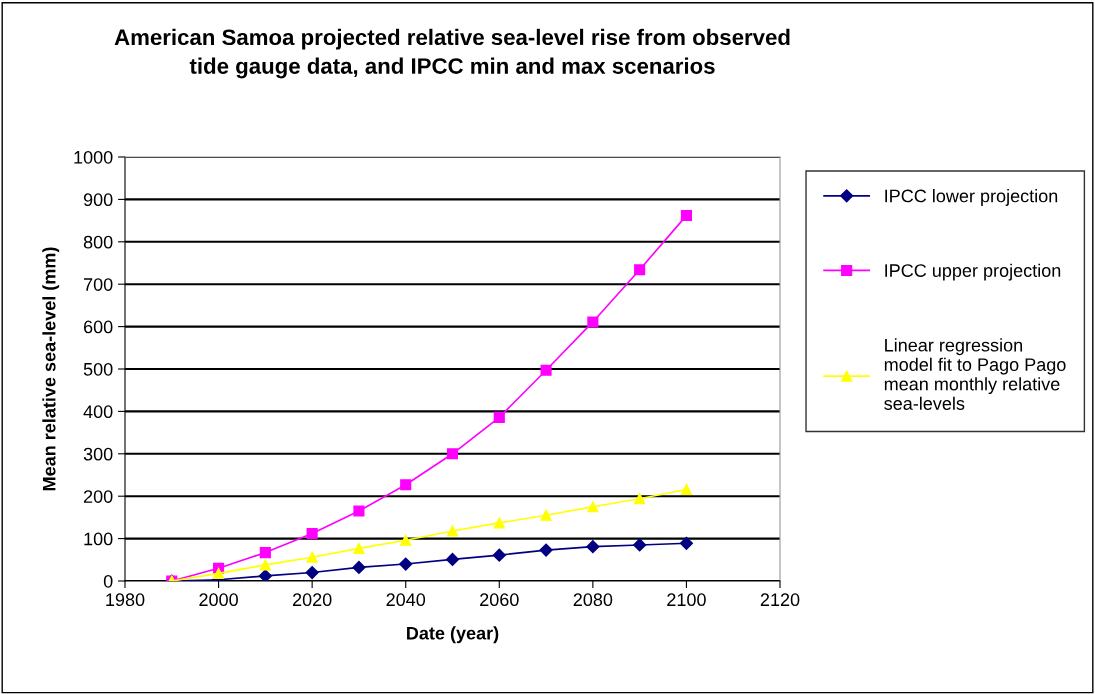 The width and height of the screenshot is (1095, 694). Describe the element at coordinates (98, 539) in the screenshot. I see `y-tick-label: 100` at that location.